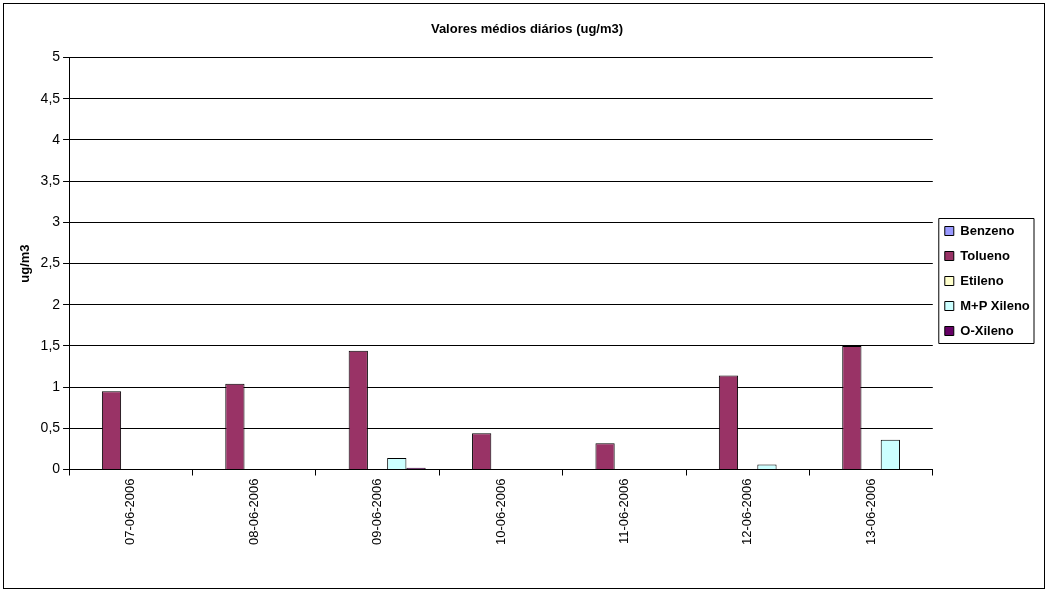 Image resolution: width=1051 pixels, height=592 pixels. I want to click on y-tick-label: 4,5, so click(50, 97).